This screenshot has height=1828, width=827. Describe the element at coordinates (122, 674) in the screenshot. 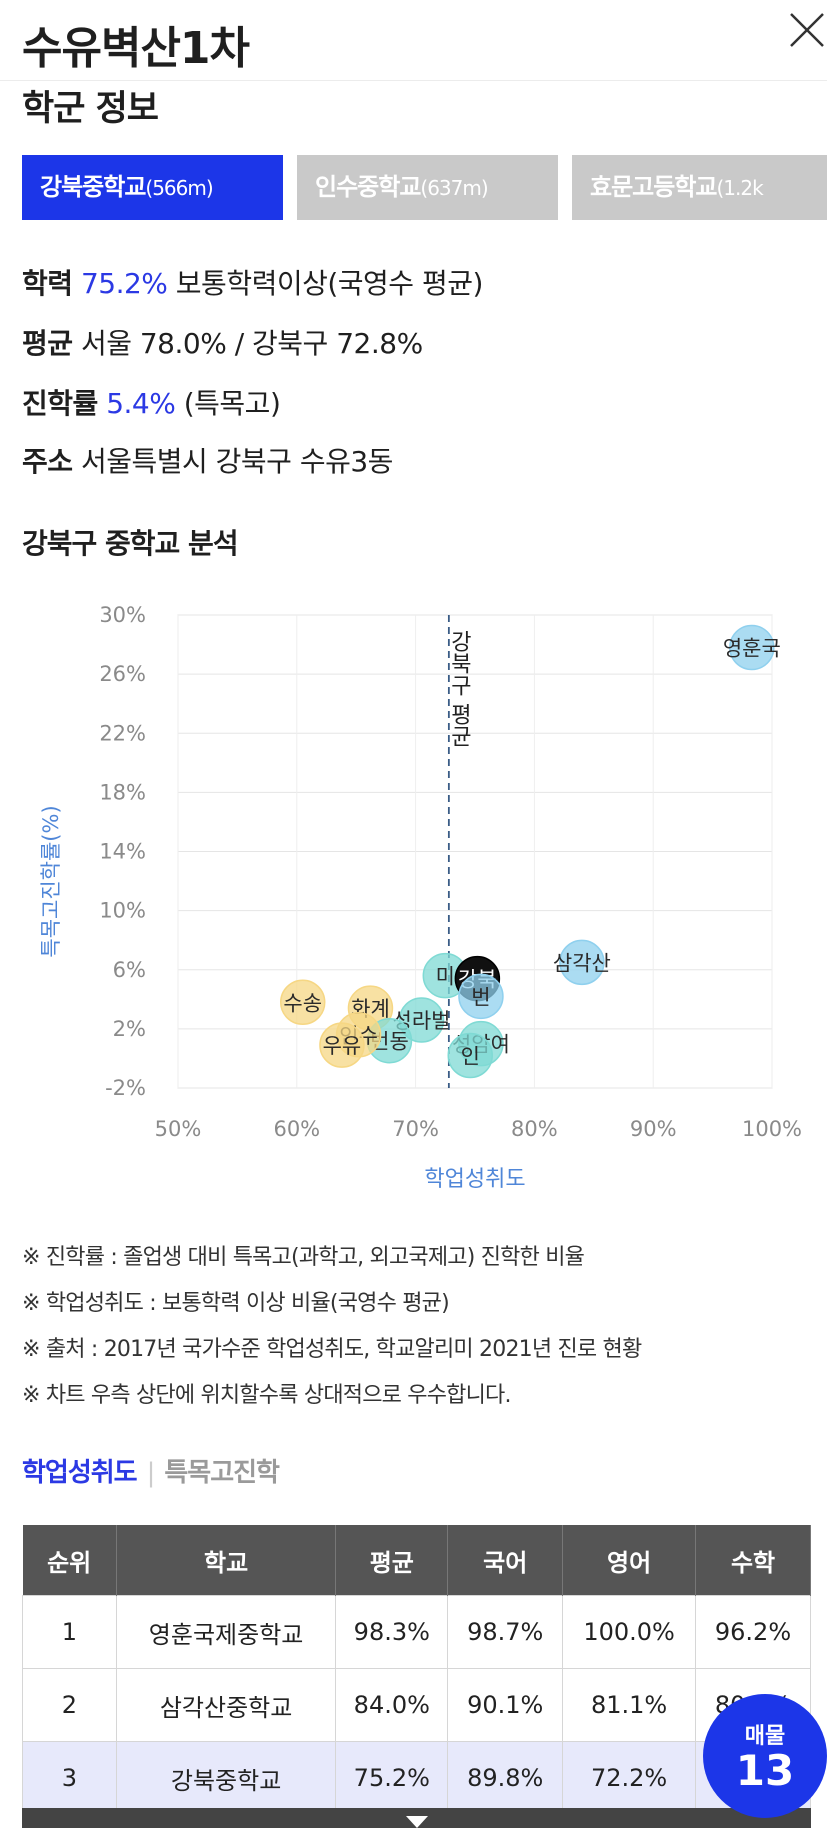

I see `y-tick-label: 26%` at that location.